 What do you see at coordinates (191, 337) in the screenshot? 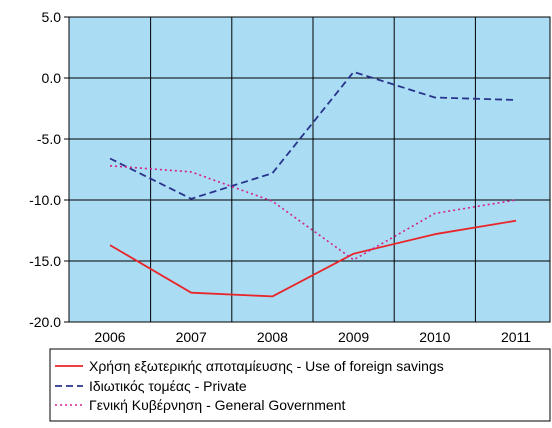
I see `x-tick-label: 2007` at bounding box center [191, 337].